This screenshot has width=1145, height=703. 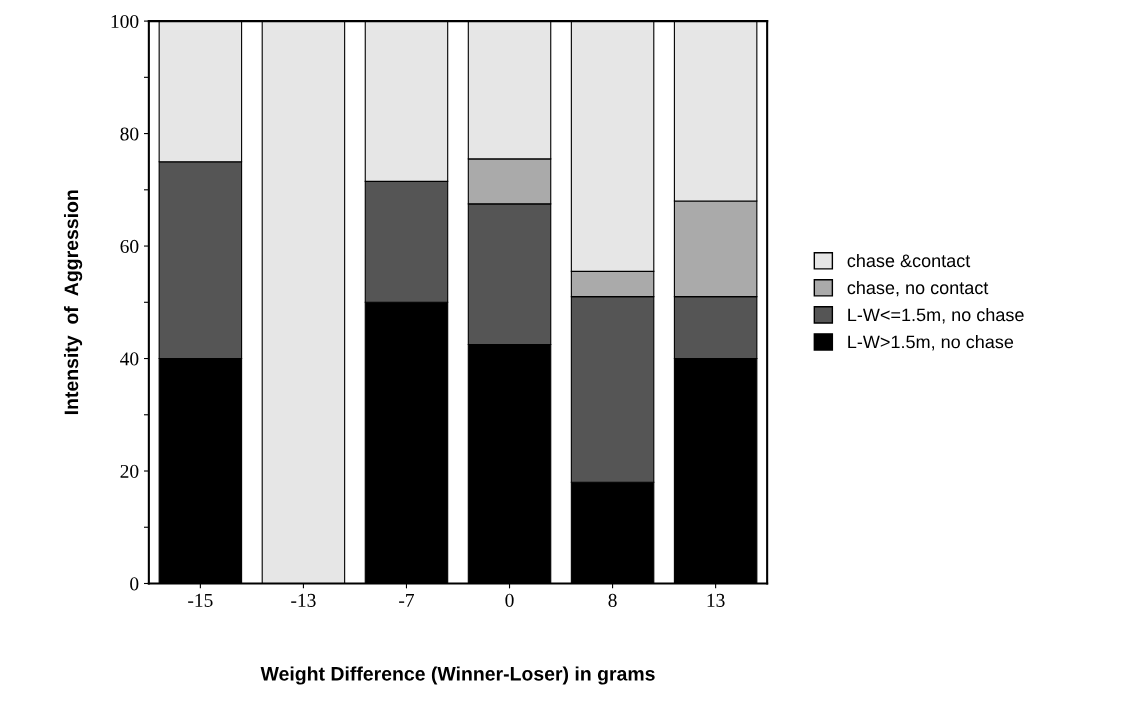 I want to click on y-tick-label: 60, so click(x=129, y=246).